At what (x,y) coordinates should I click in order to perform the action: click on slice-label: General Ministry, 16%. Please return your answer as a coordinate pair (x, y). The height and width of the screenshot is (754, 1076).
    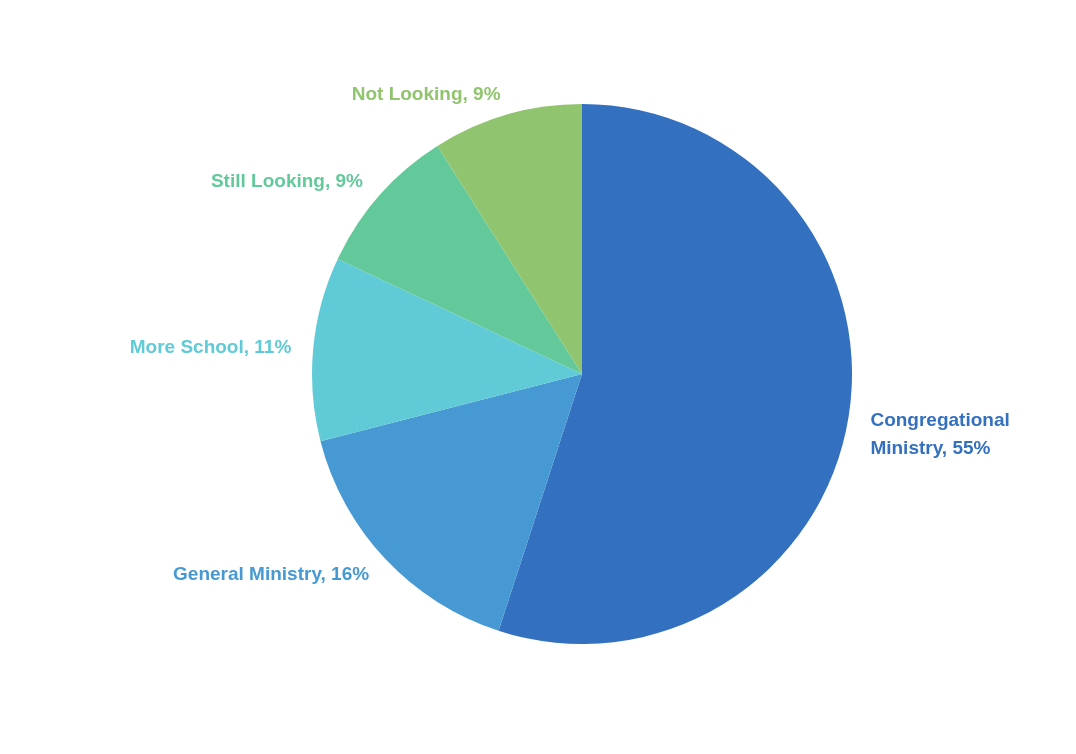
    Looking at the image, I should click on (271, 573).